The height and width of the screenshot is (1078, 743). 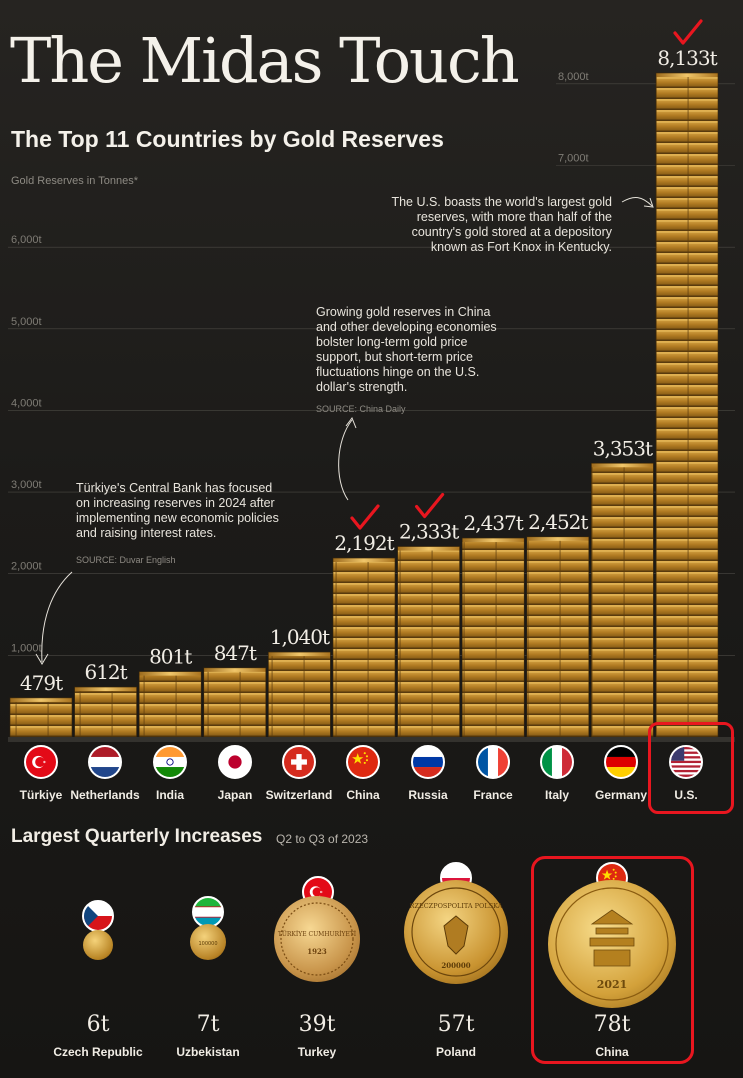 I want to click on country-label-us: U.S., so click(x=686, y=795).